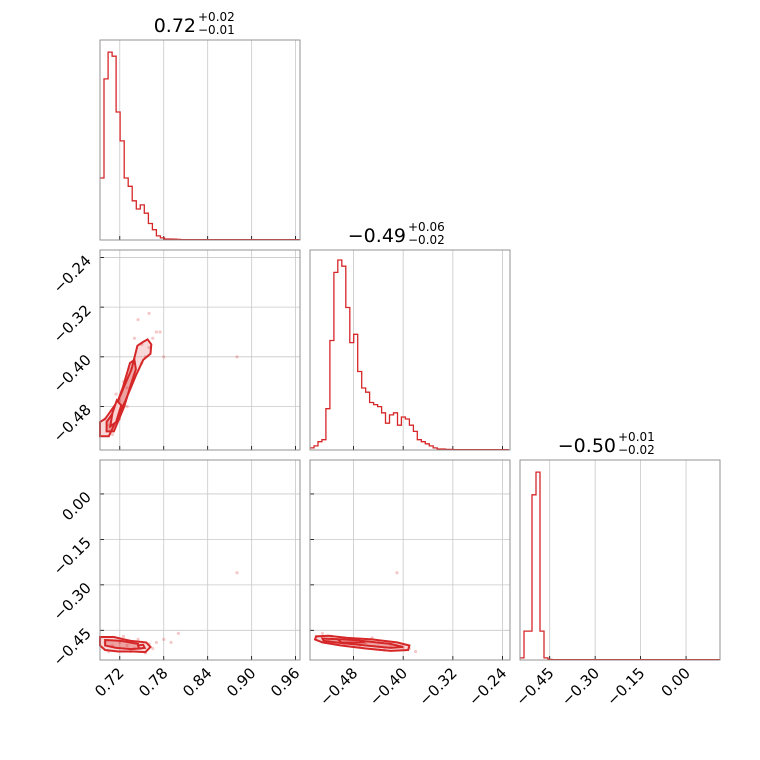  I want to click on panel-title-0: 0.72 +0.02−0.01, so click(194, 23).